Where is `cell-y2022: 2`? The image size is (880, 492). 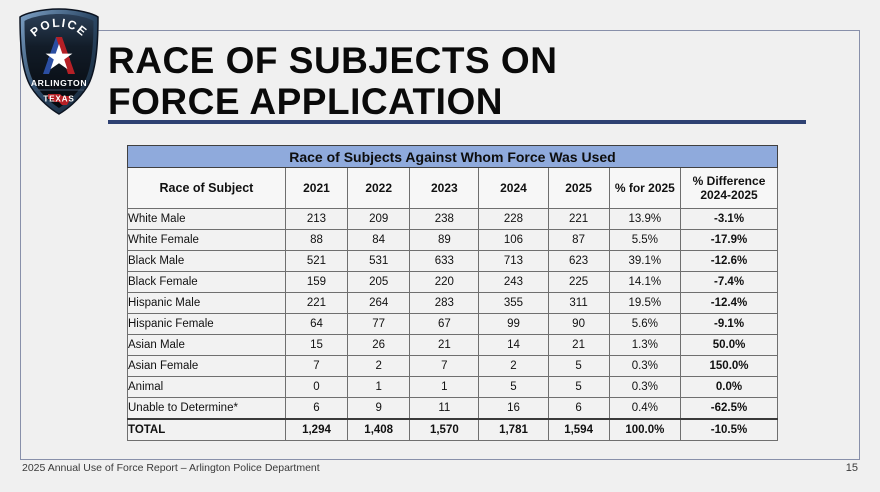 cell-y2022: 2 is located at coordinates (379, 366).